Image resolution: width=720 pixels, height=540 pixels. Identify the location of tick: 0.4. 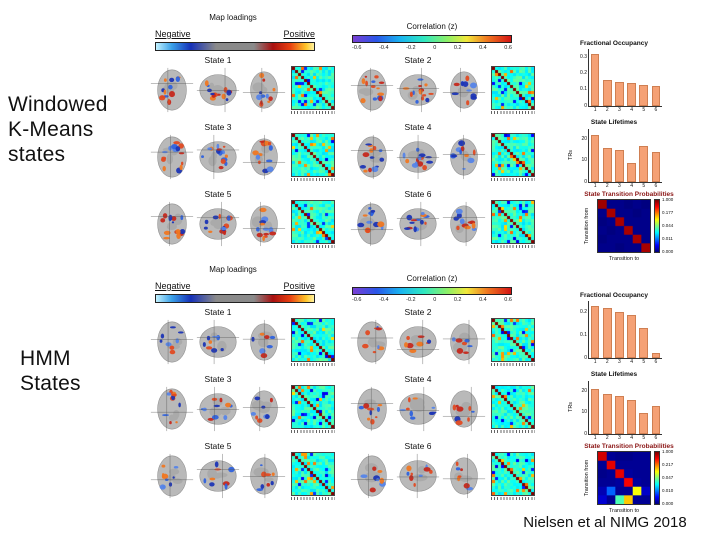
(483, 300).